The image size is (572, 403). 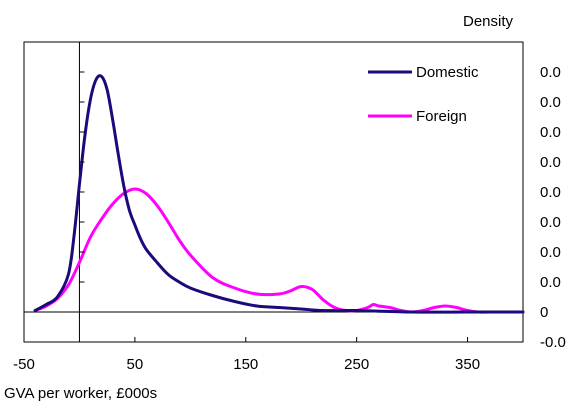 I want to click on x-axis-title: GVA per worker, £000s, so click(x=80, y=393).